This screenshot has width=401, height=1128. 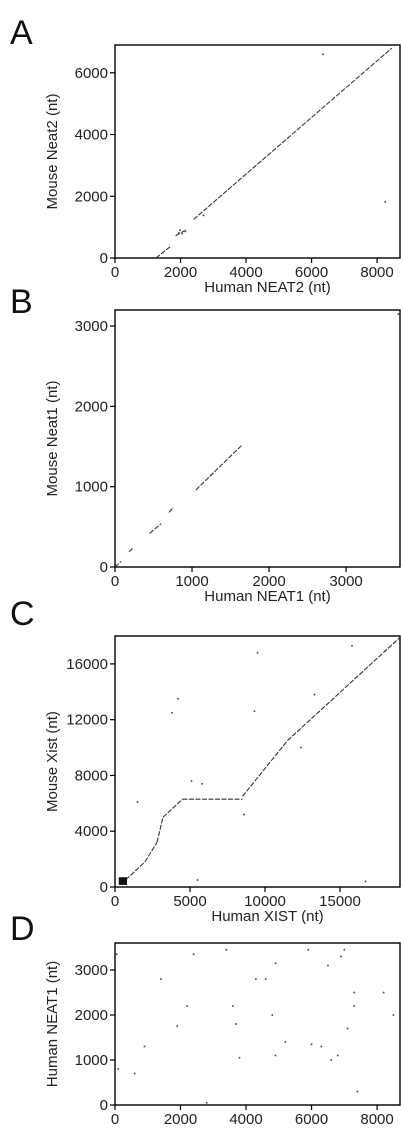 What do you see at coordinates (21, 302) in the screenshot?
I see `panel-b-letter: B` at bounding box center [21, 302].